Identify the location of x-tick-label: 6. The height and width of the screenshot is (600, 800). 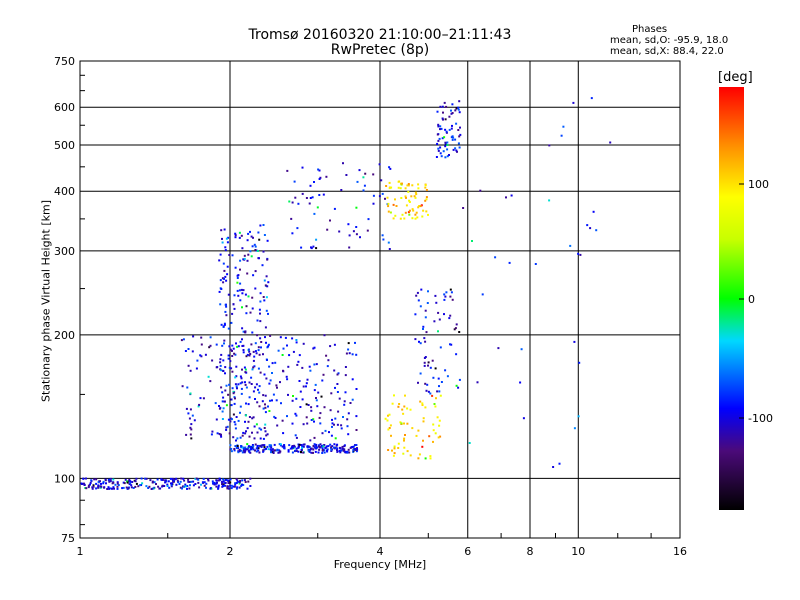
(467, 551).